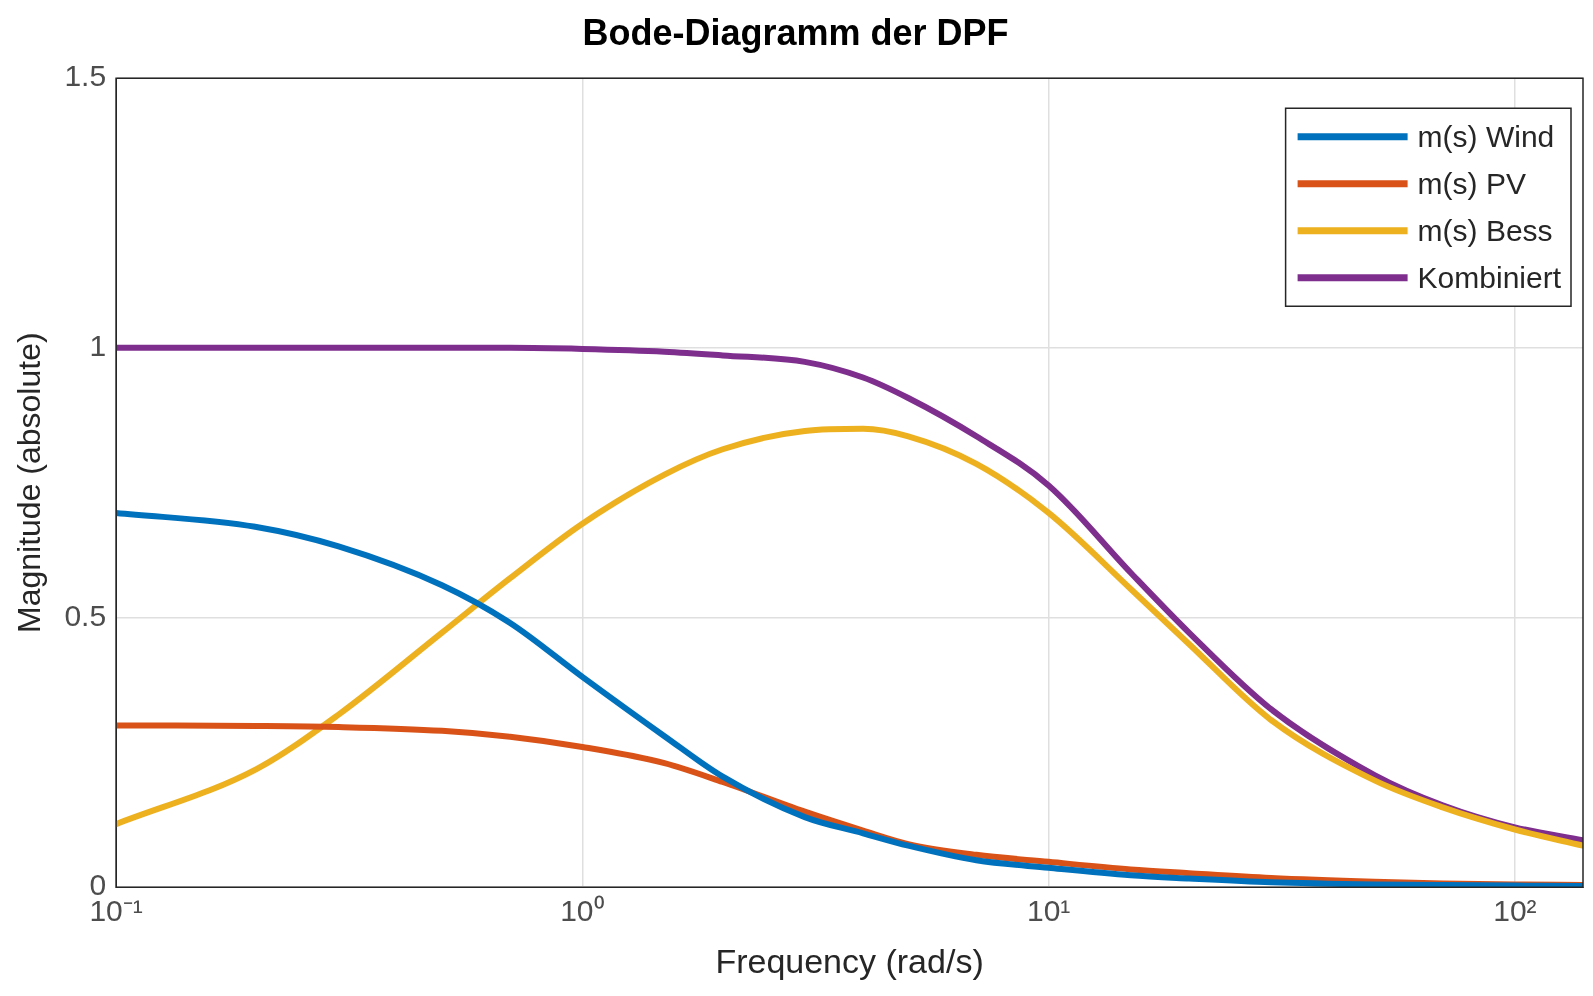 This screenshot has width=1593, height=996. Describe the element at coordinates (85, 76) in the screenshot. I see `y-tick-label: 1.5` at that location.